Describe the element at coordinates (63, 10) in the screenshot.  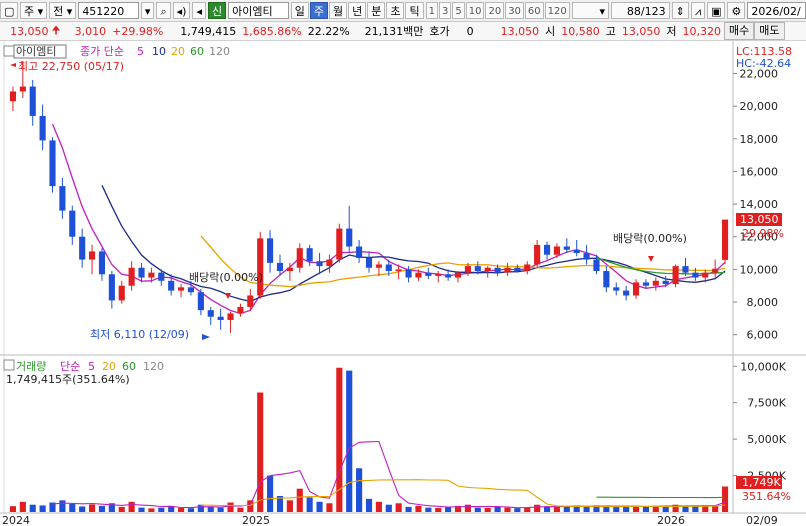
I see `market-scope-select: 전 ▾` at that location.